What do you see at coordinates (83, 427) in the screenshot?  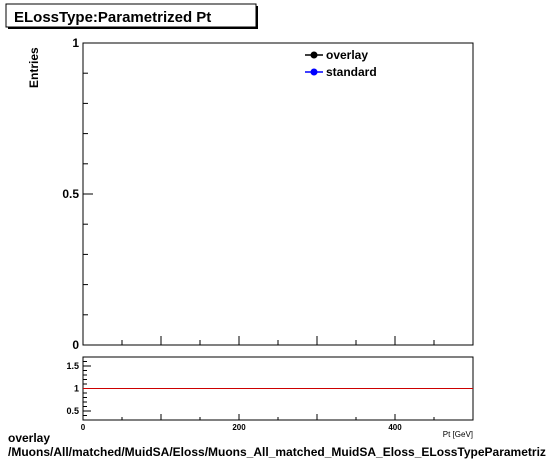 I see `ratio-x-tick-label: 0` at bounding box center [83, 427].